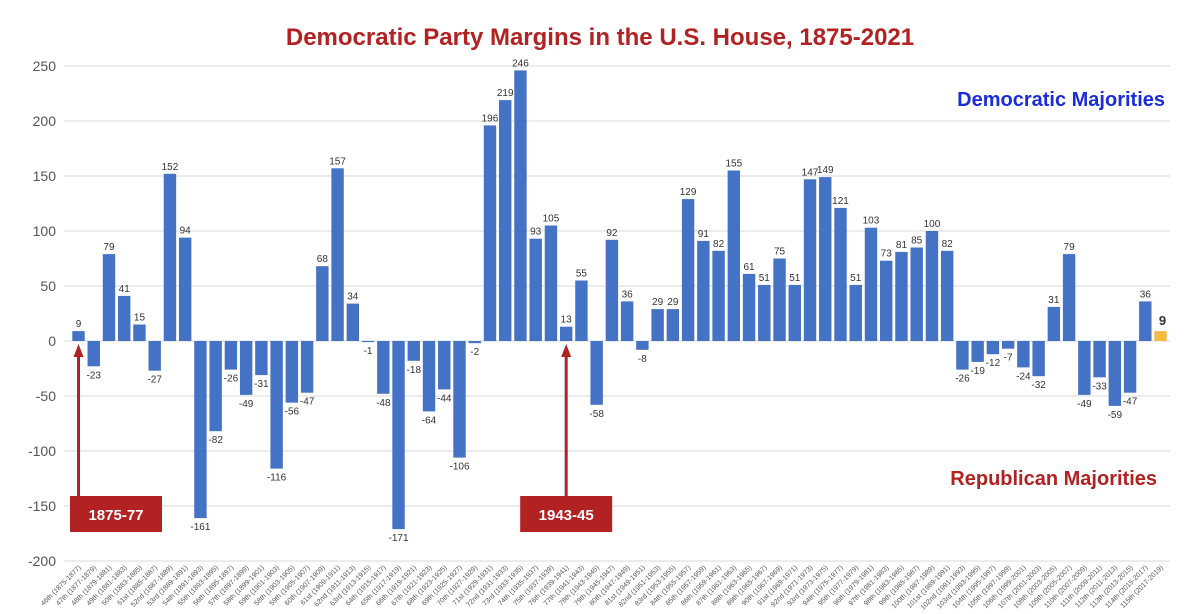 Image resolution: width=1200 pixels, height=614 pixels. I want to click on data-label: 82, so click(948, 244).